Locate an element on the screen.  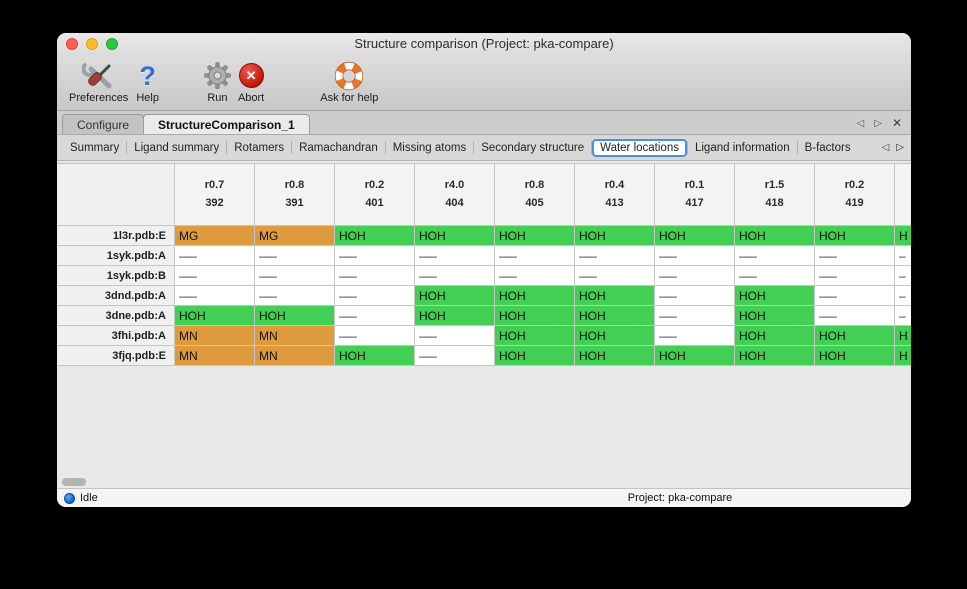
abort-button: ✕ Abort is located at coordinates (251, 82).